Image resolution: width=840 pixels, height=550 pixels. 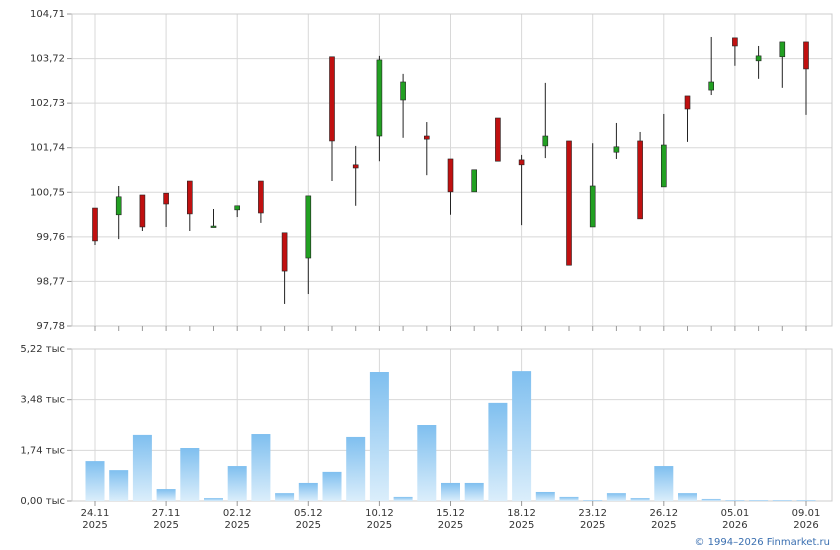 I want to click on y-tick-label: 1,74 тыс, so click(x=42, y=450).